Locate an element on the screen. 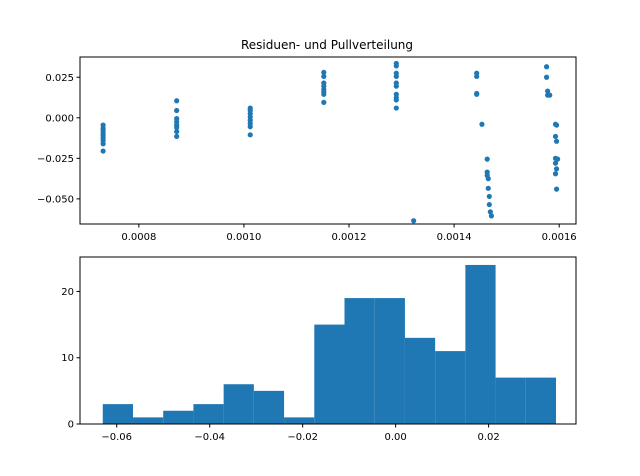  scatter-x-tick-label: 0.0014 is located at coordinates (454, 237).